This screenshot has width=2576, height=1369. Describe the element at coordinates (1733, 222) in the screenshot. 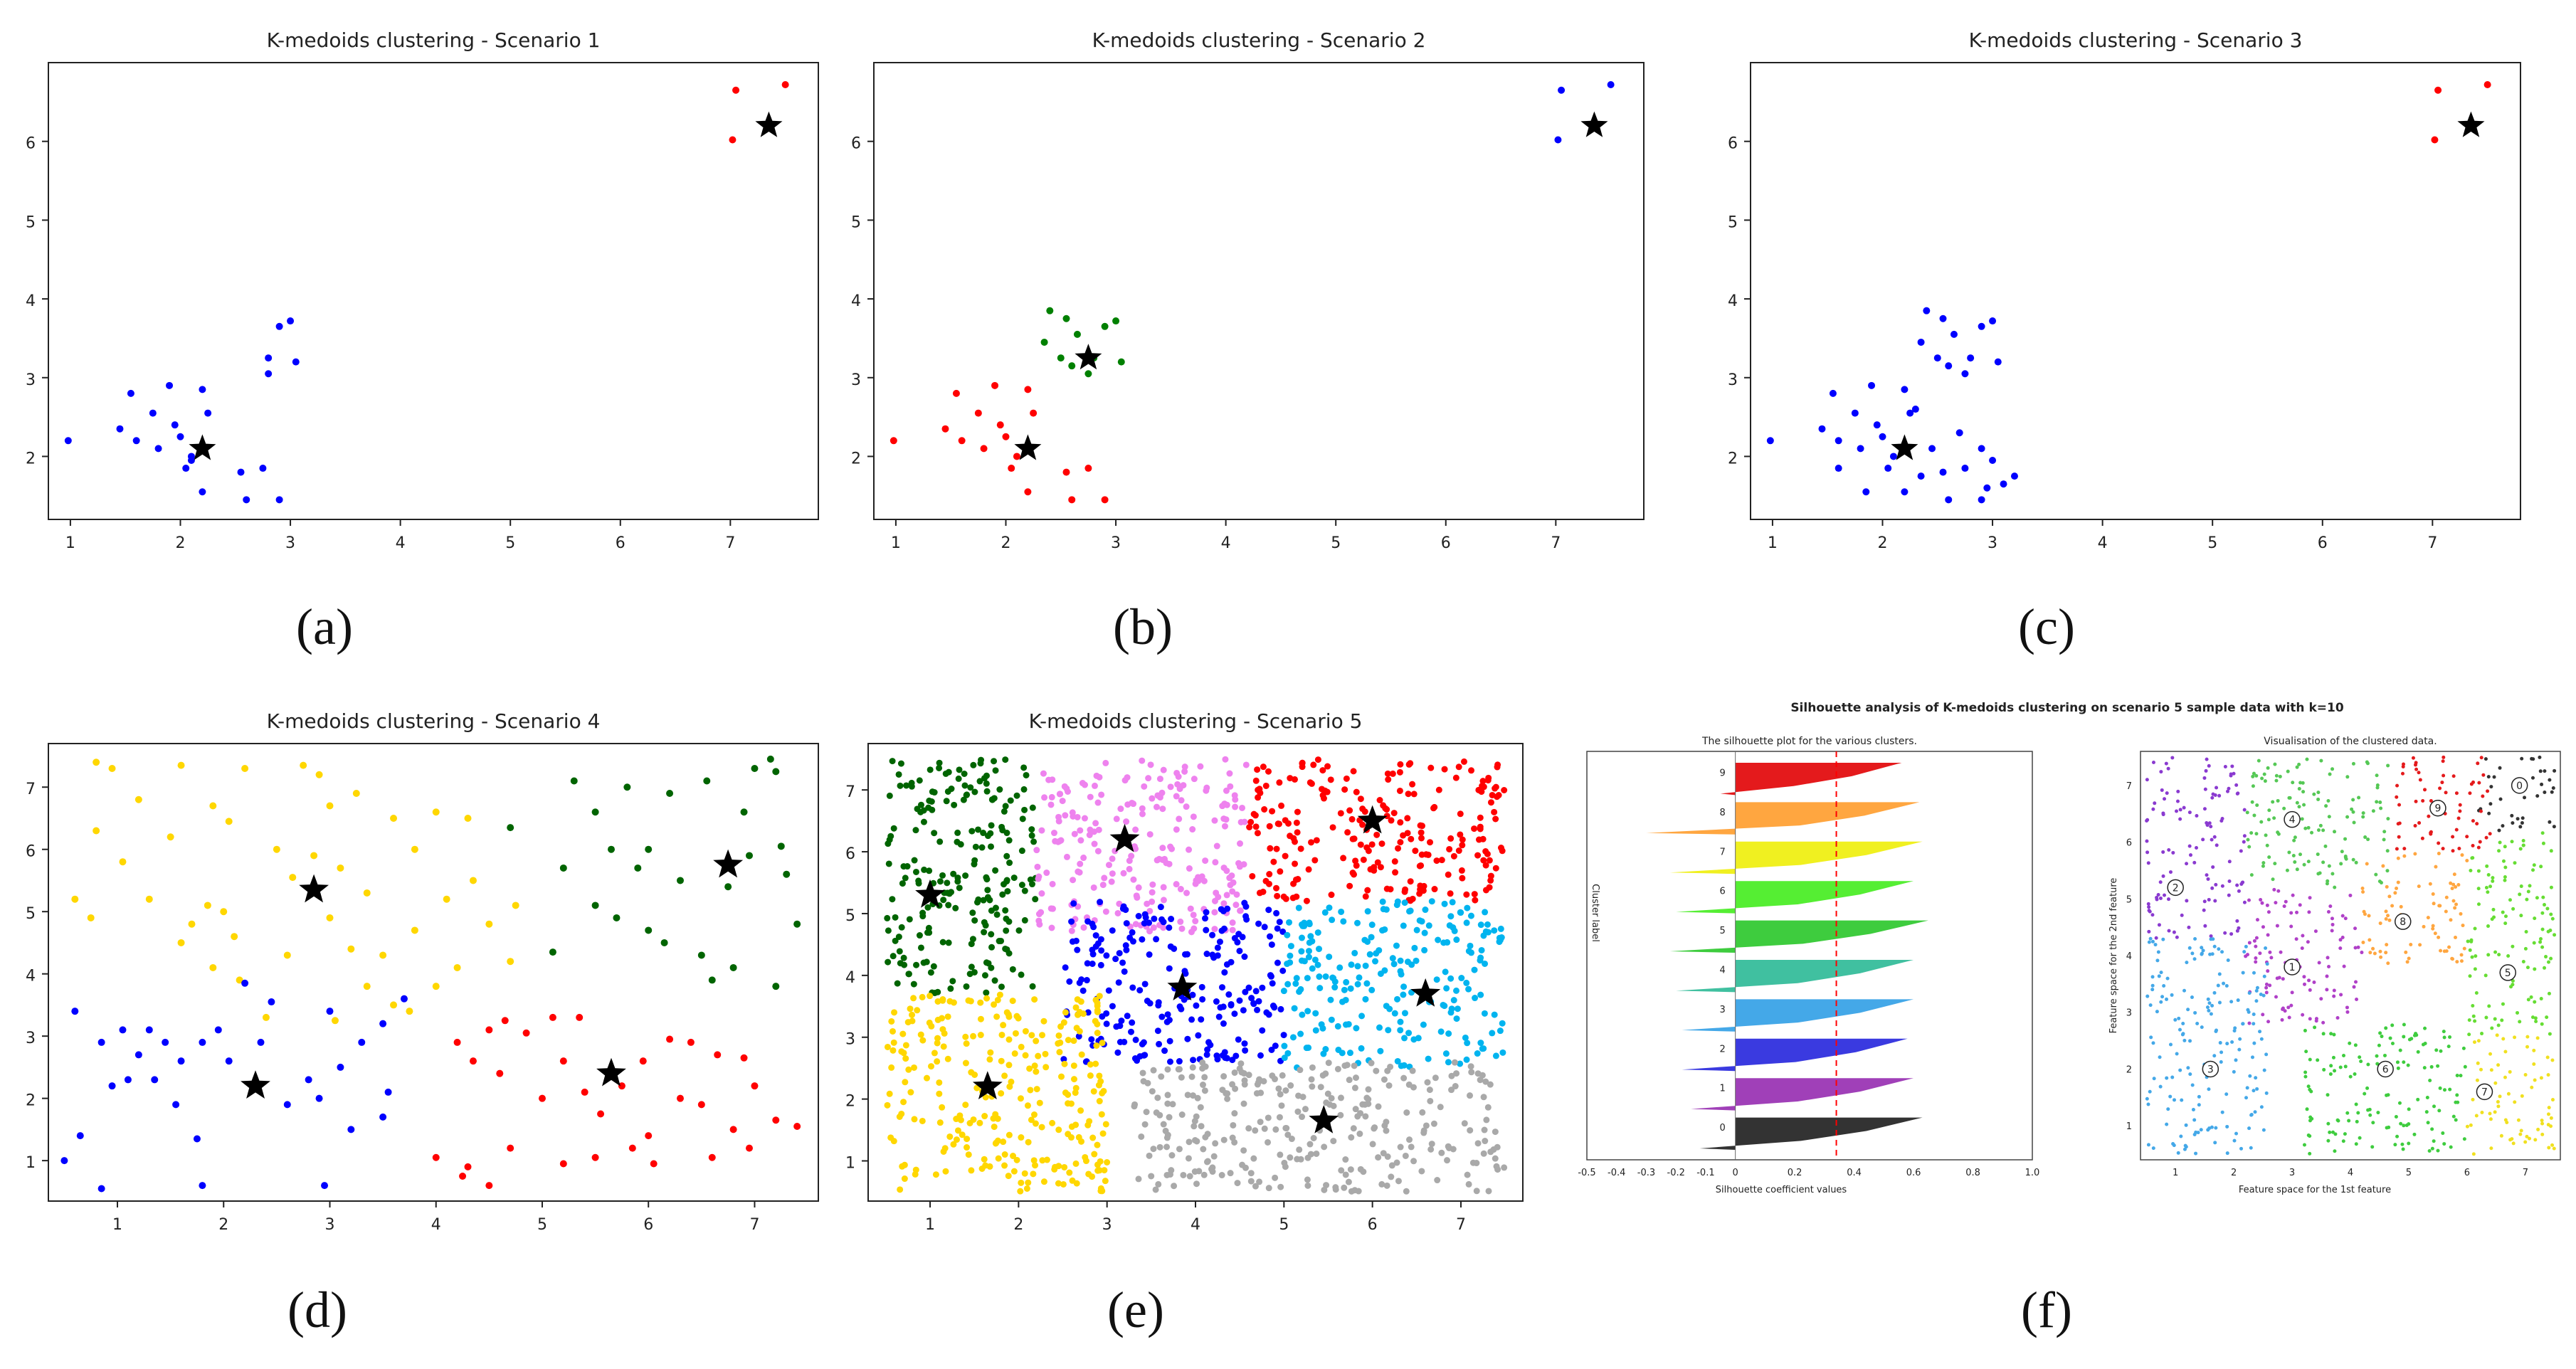

I see `y-tick-label: 5` at that location.